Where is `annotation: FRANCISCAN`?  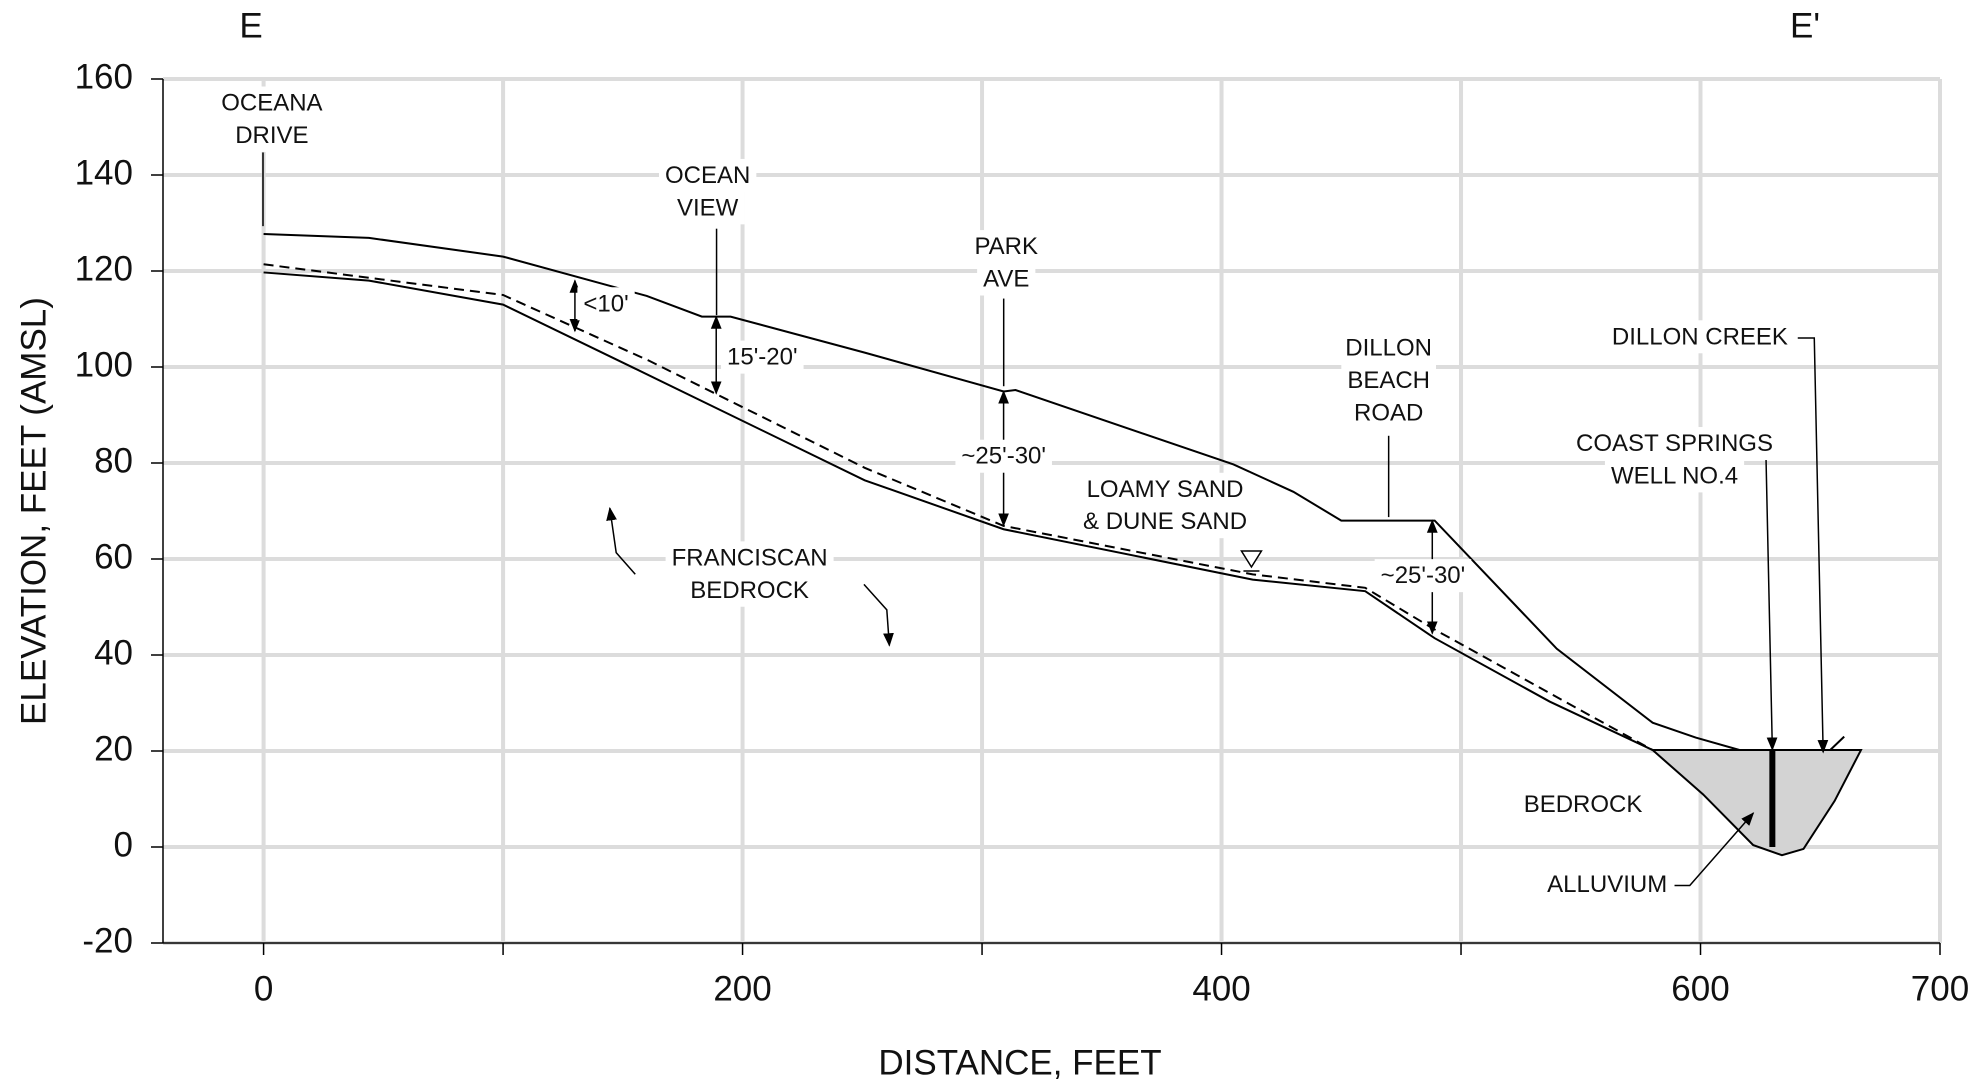
annotation: FRANCISCAN is located at coordinates (750, 557).